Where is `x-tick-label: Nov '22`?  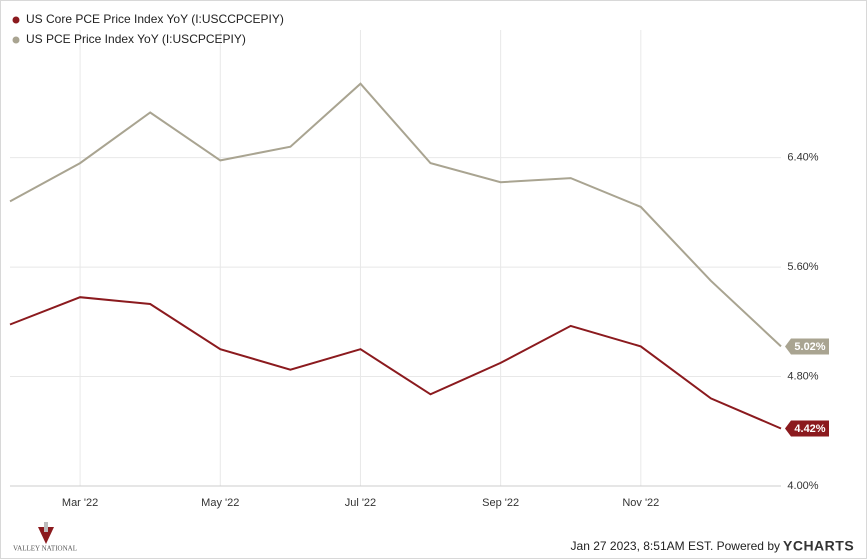
x-tick-label: Nov '22 is located at coordinates (640, 503).